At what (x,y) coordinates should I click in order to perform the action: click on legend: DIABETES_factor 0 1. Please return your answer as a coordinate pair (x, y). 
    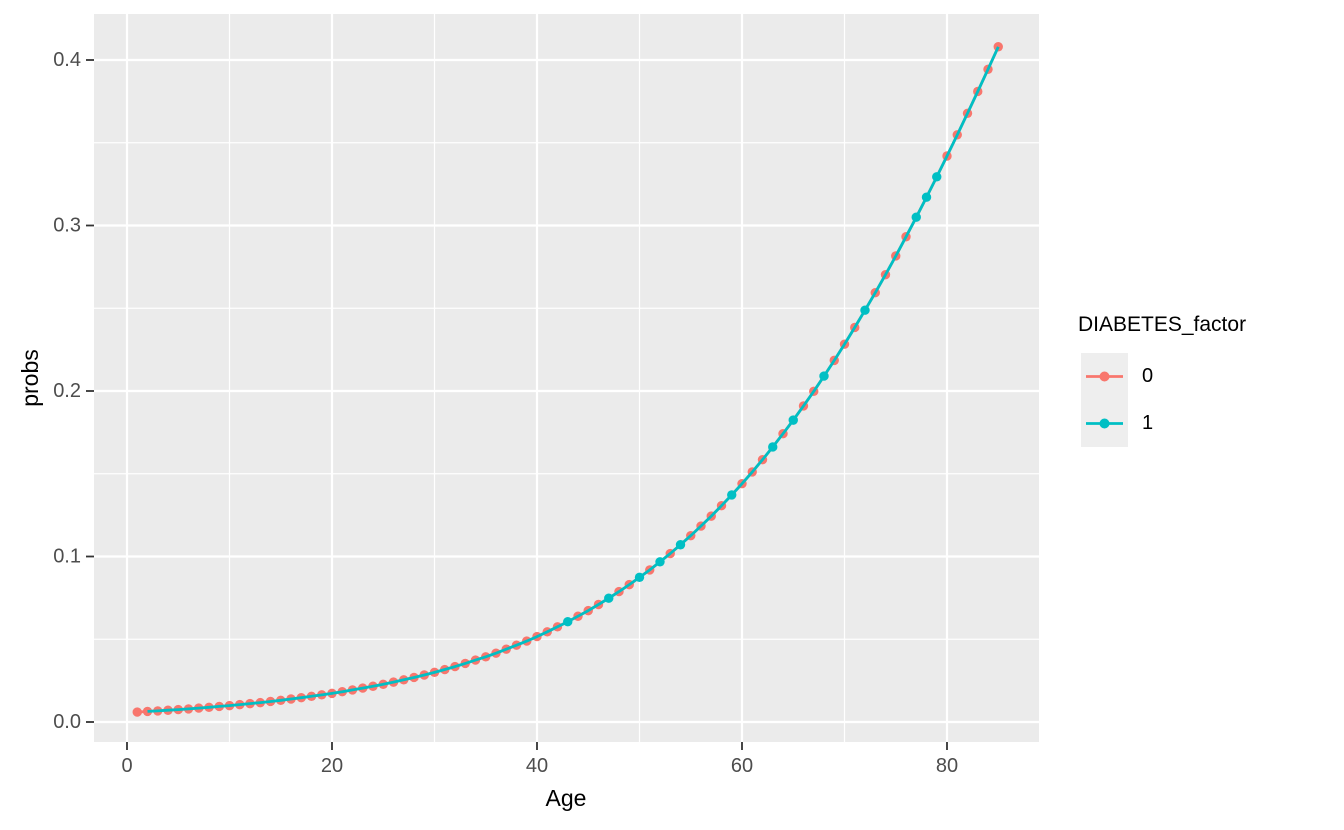
    Looking at the image, I should click on (1162, 380).